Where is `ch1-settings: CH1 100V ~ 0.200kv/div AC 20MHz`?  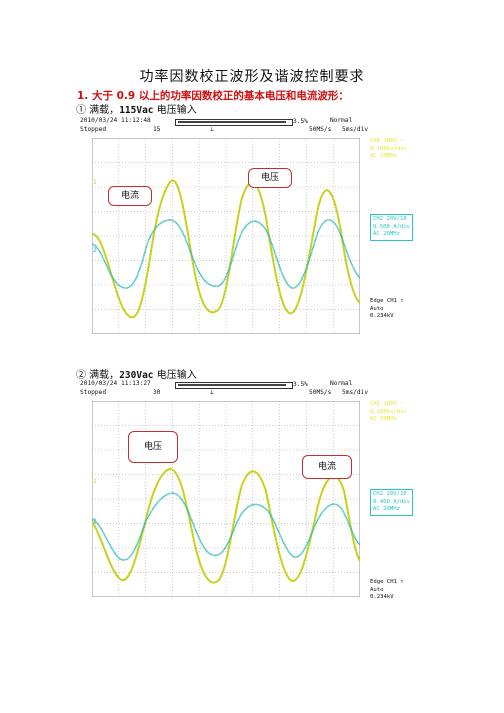 ch1-settings: CH1 100V ~ 0.200kv/div AC 20MHz is located at coordinates (388, 412).